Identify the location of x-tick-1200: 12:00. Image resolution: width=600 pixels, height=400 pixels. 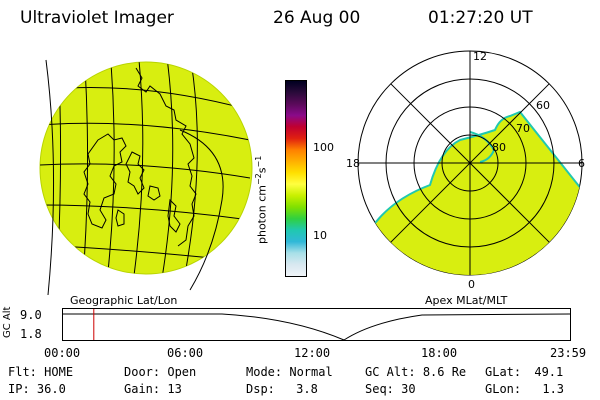
(312, 353).